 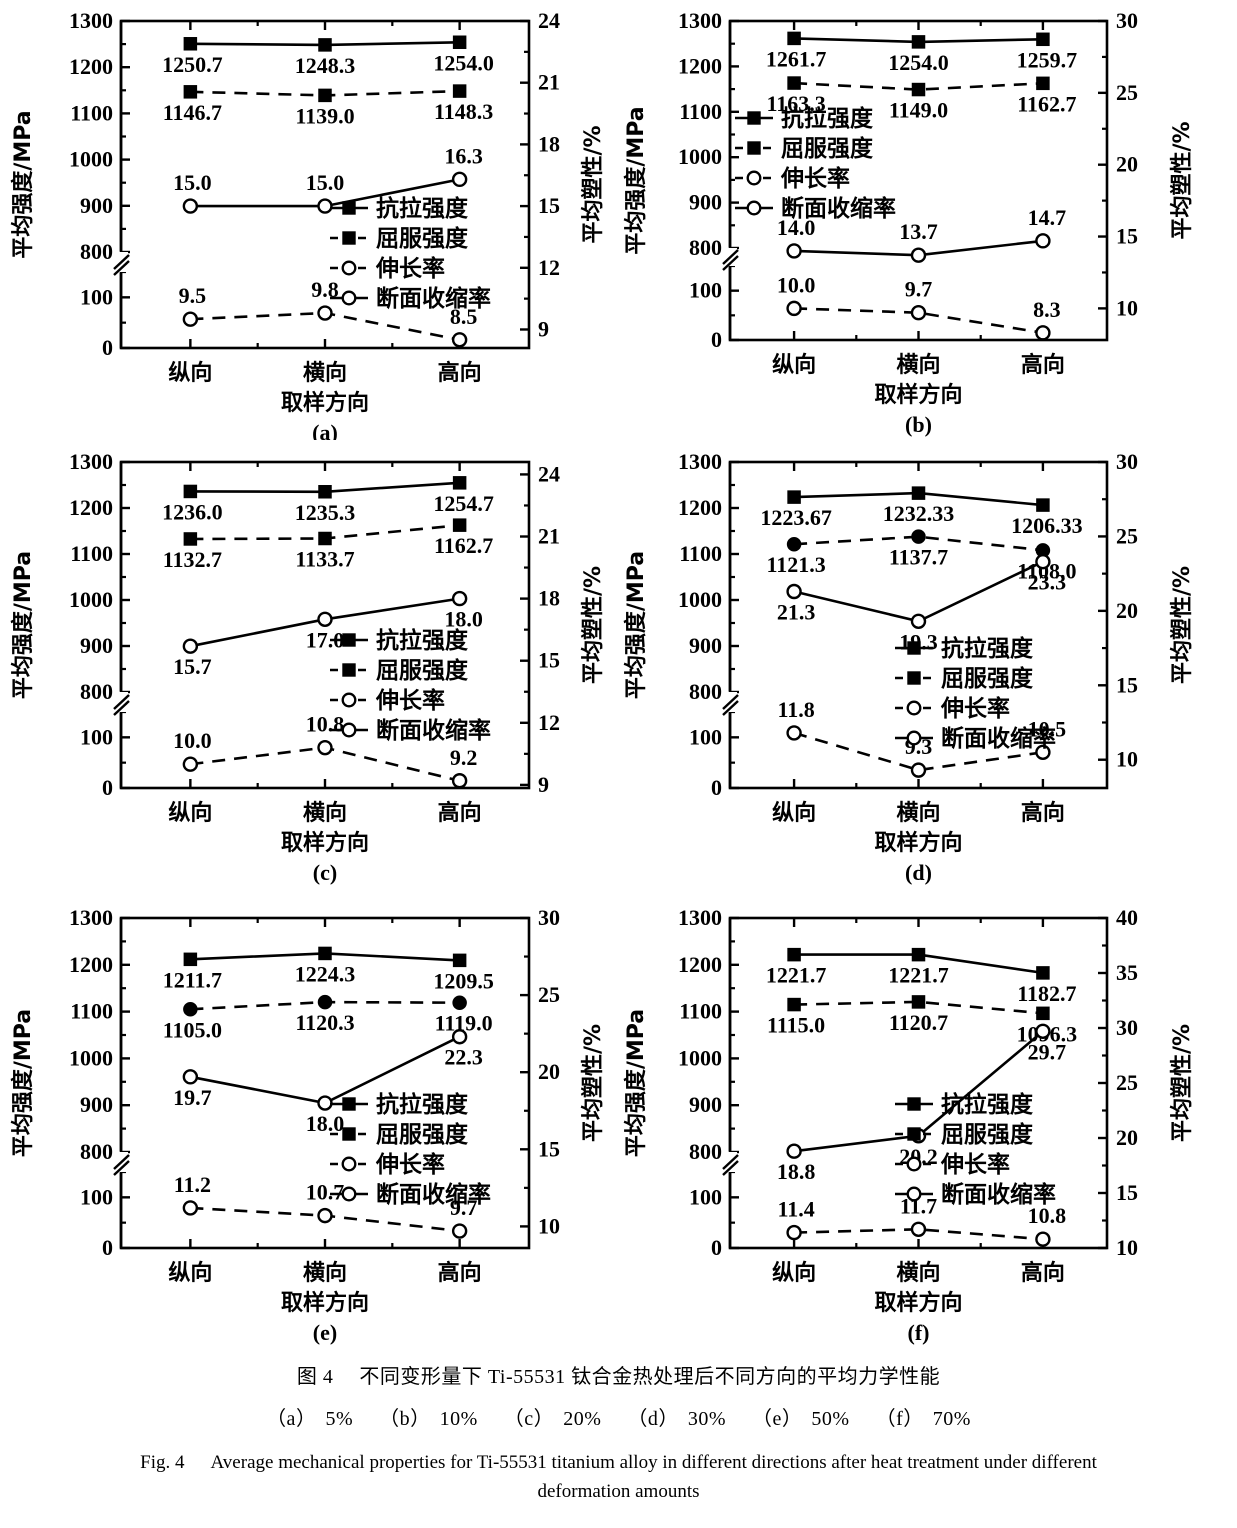 What do you see at coordinates (543, 328) in the screenshot?
I see `right-axis-tick-label: 9` at bounding box center [543, 328].